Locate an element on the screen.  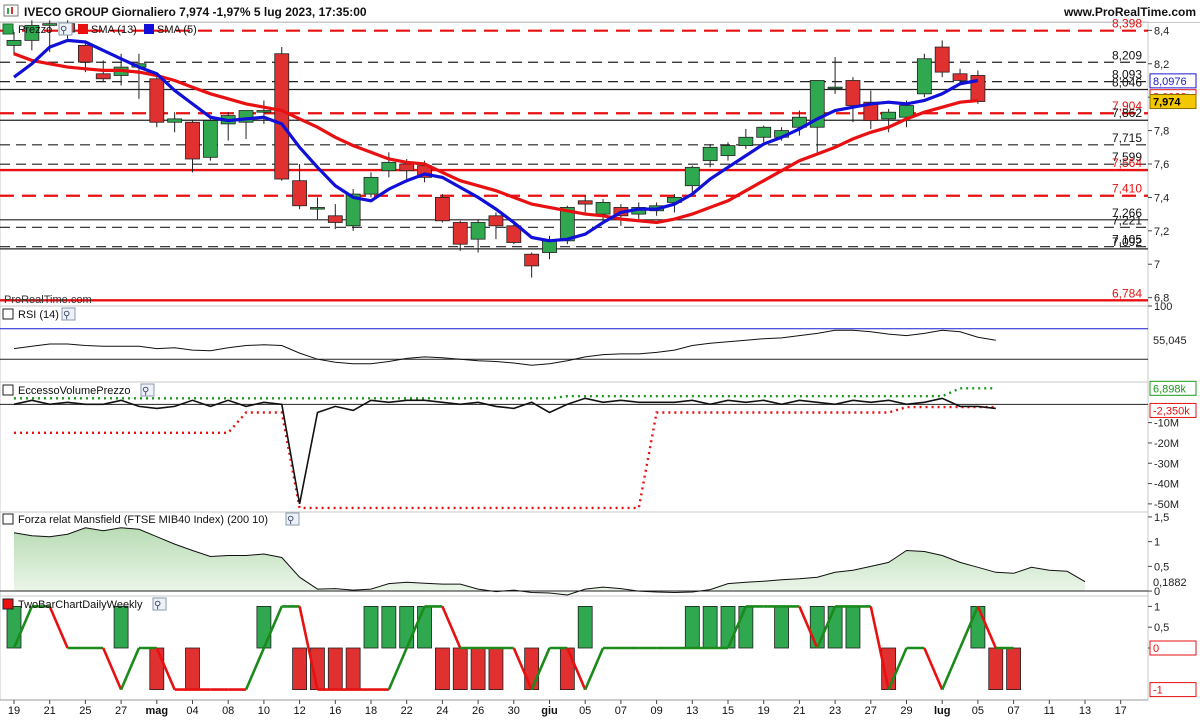
level-label: 7,564 is located at coordinates (1127, 163).